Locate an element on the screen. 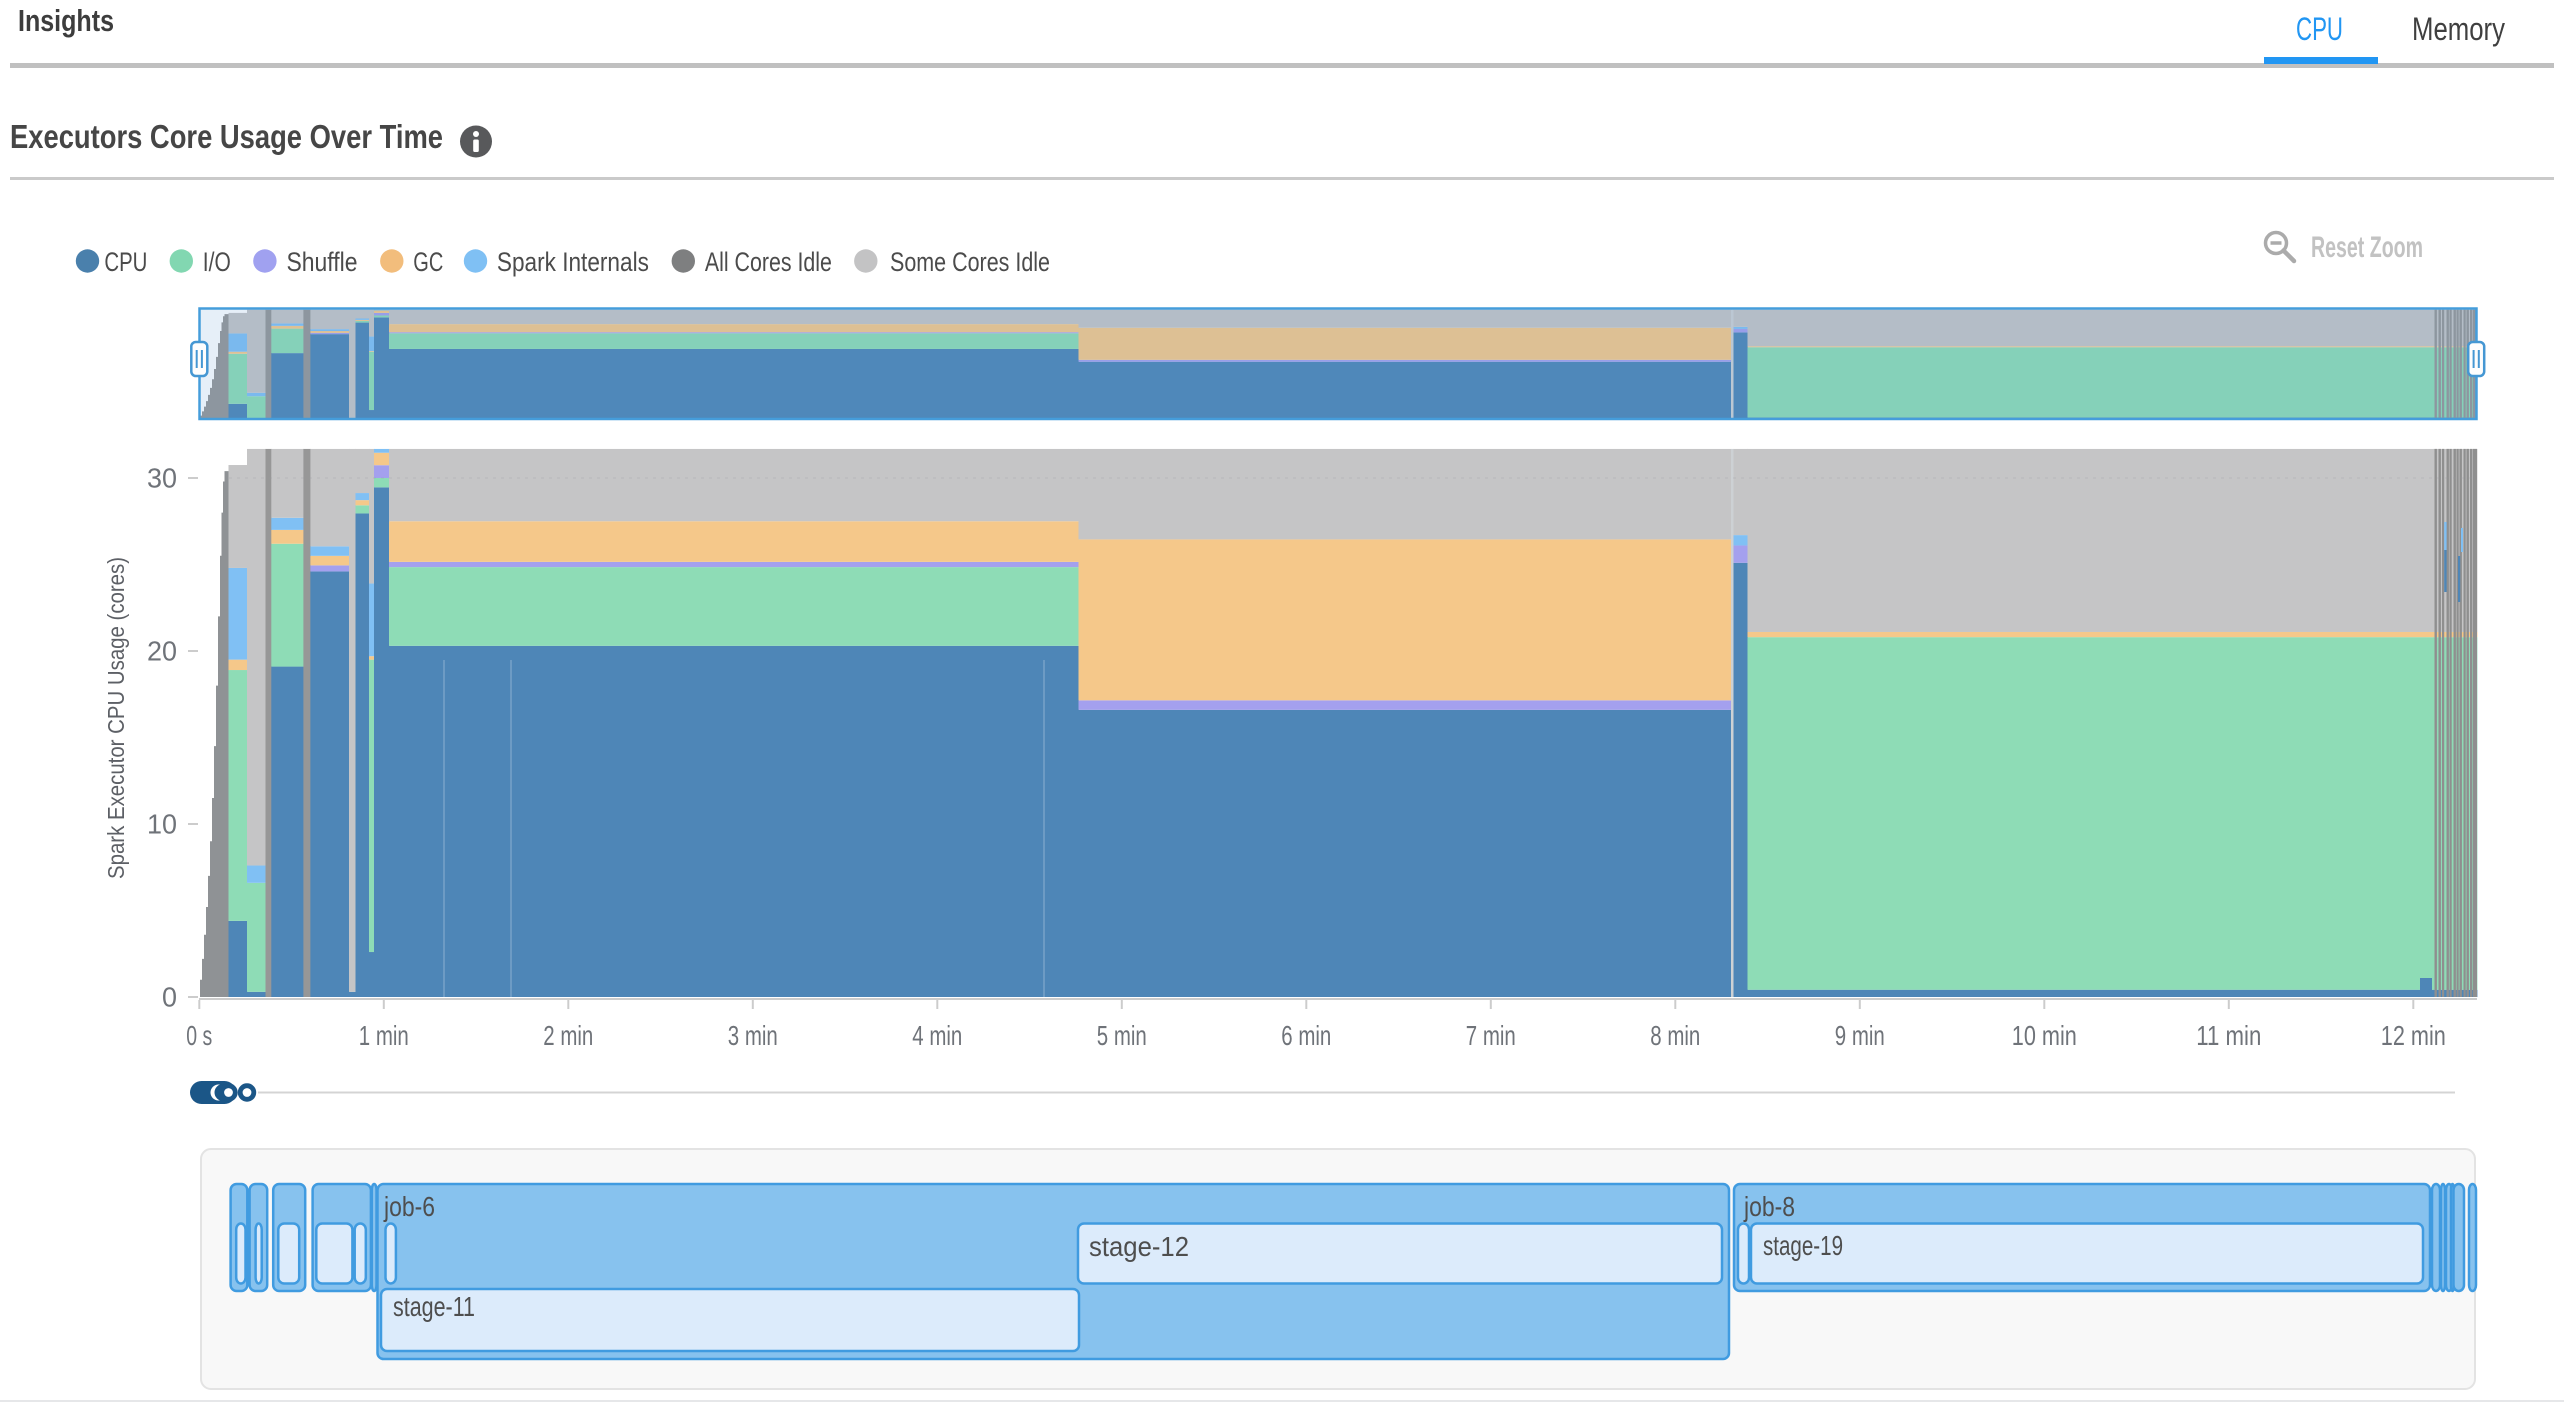 The image size is (2564, 1404). svg-text: 5 min is located at coordinates (1122, 1035).